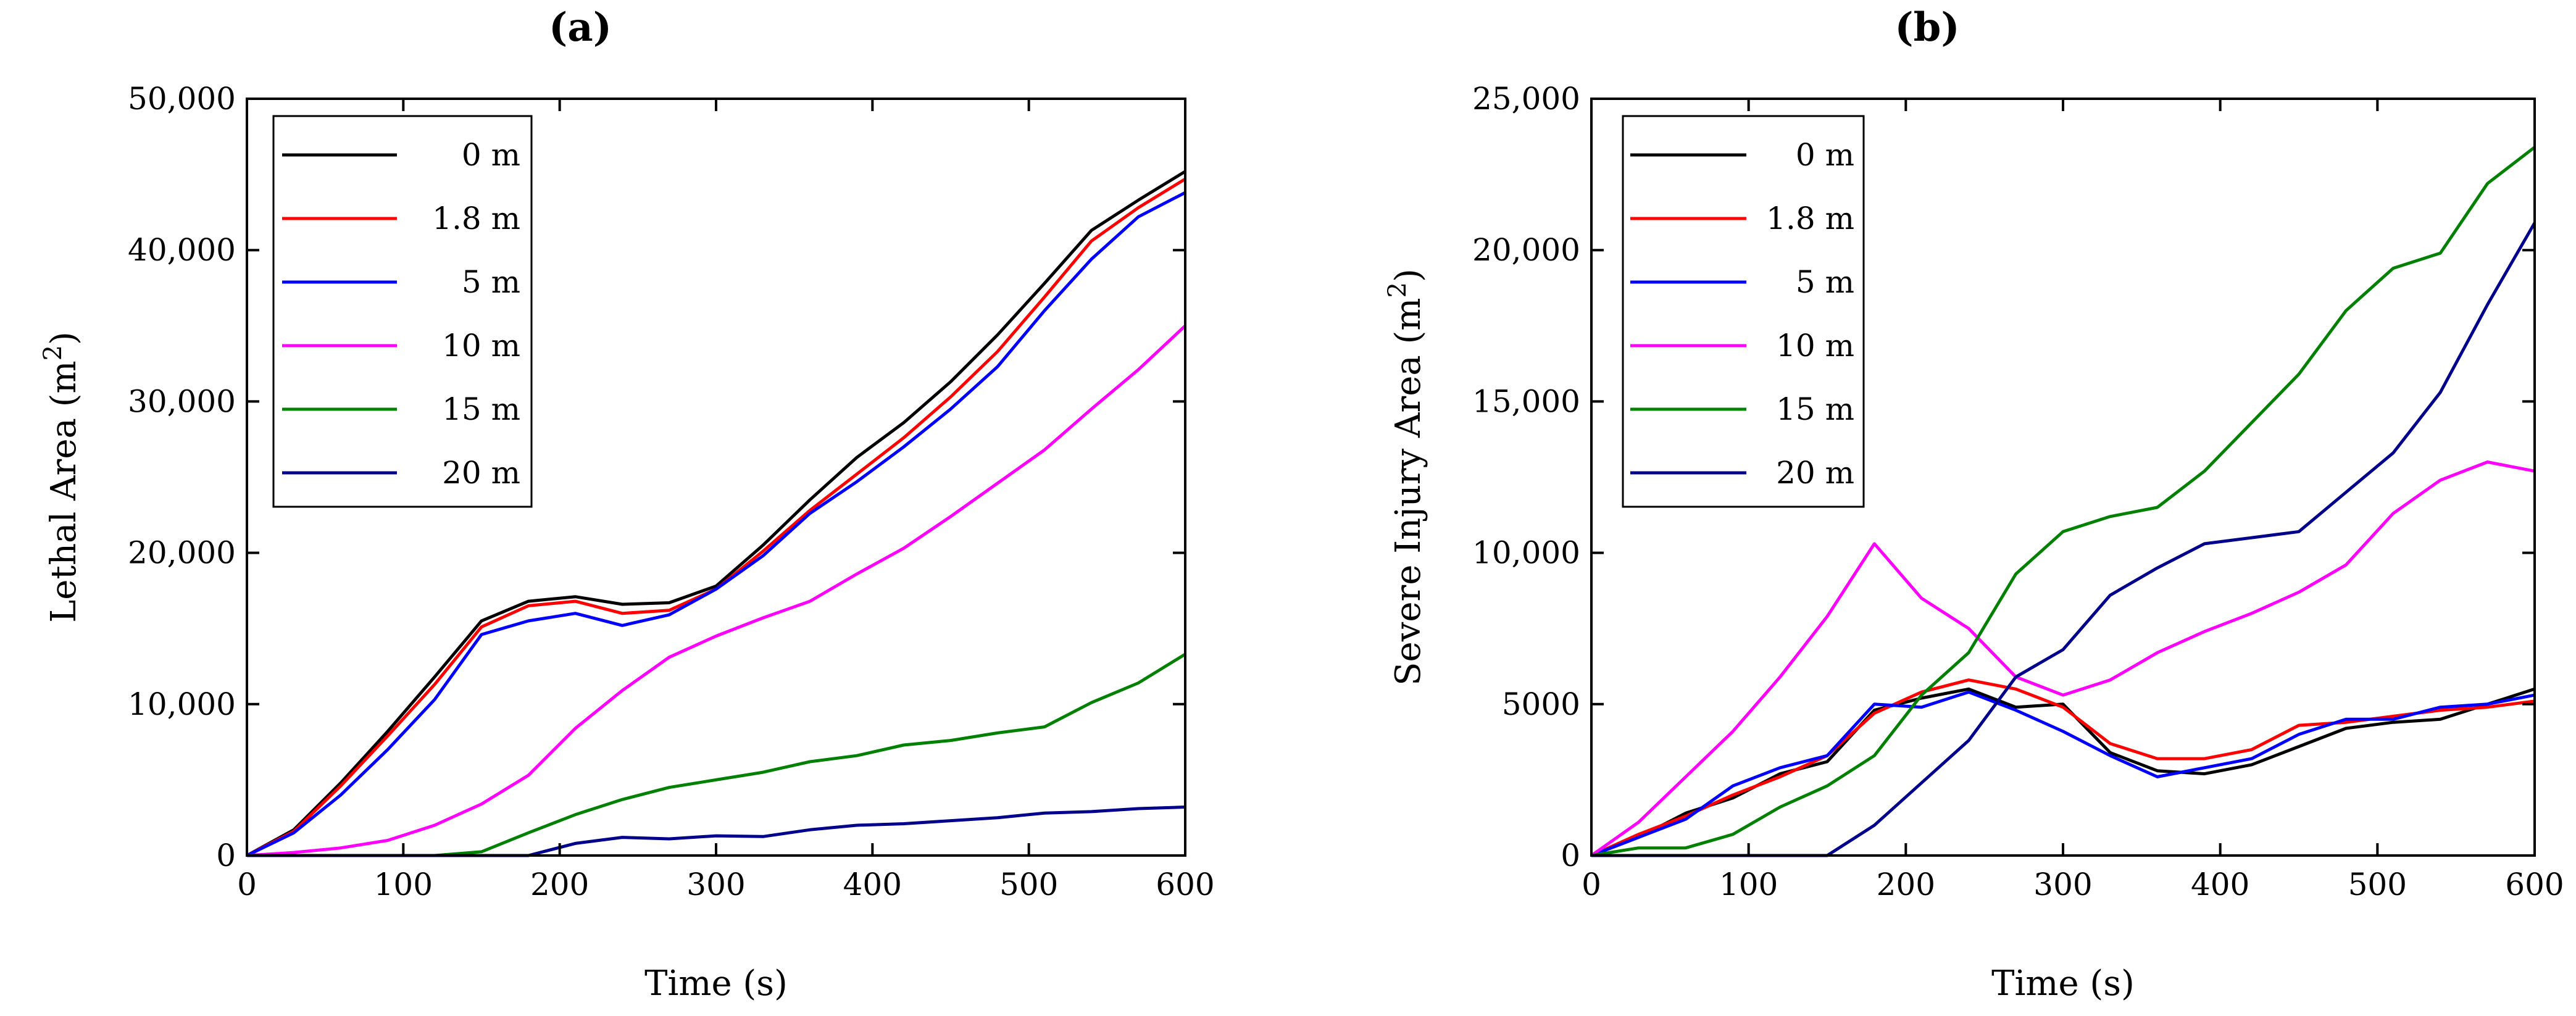 This screenshot has width=2576, height=1016. What do you see at coordinates (580, 28) in the screenshot?
I see `panel-label: (a)` at bounding box center [580, 28].